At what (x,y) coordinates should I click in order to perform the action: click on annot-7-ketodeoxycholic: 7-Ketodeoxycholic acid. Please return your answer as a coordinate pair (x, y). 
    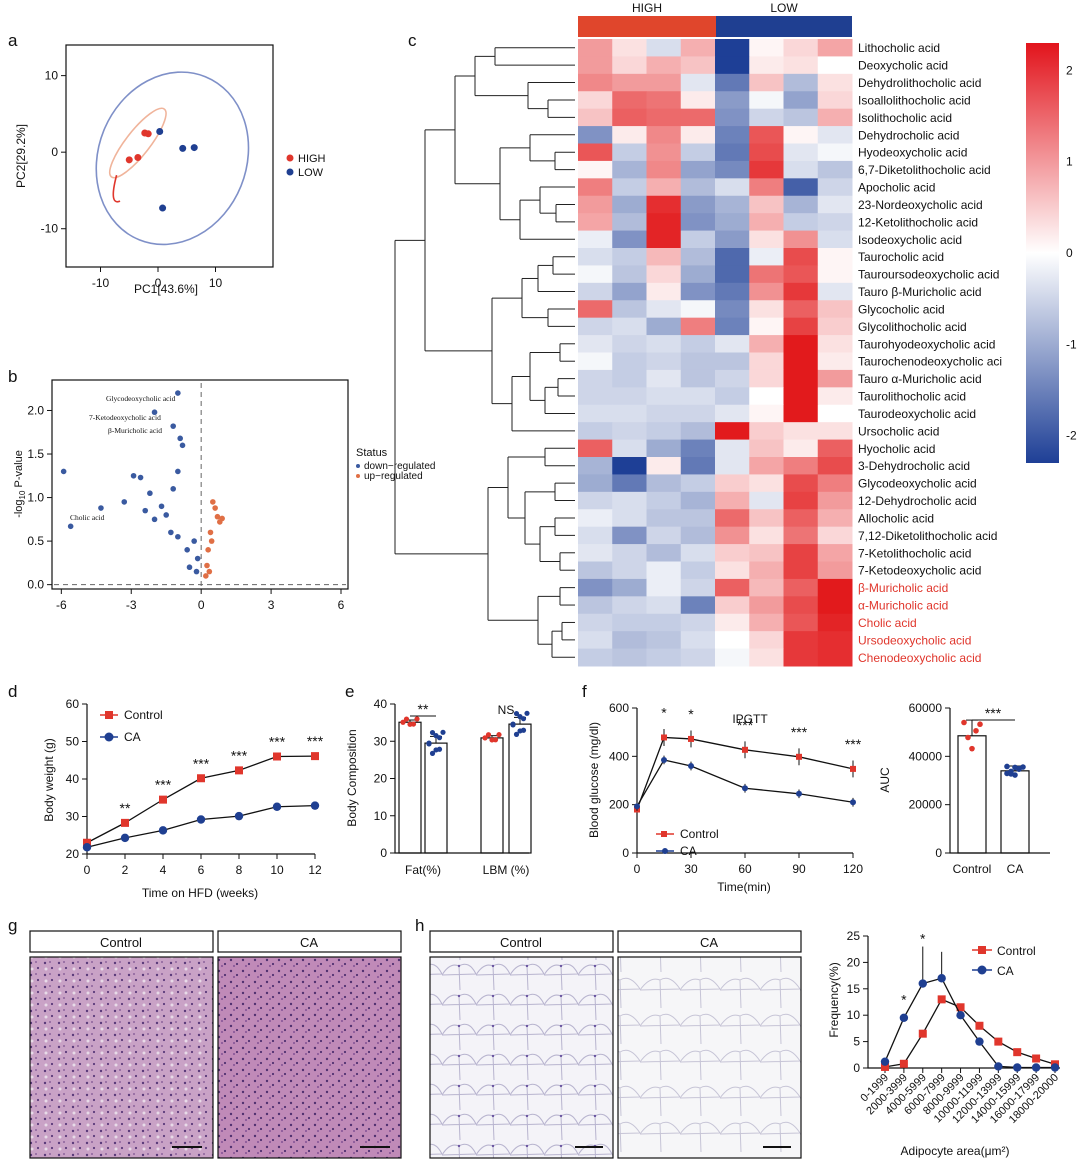
    Looking at the image, I should click on (125, 417).